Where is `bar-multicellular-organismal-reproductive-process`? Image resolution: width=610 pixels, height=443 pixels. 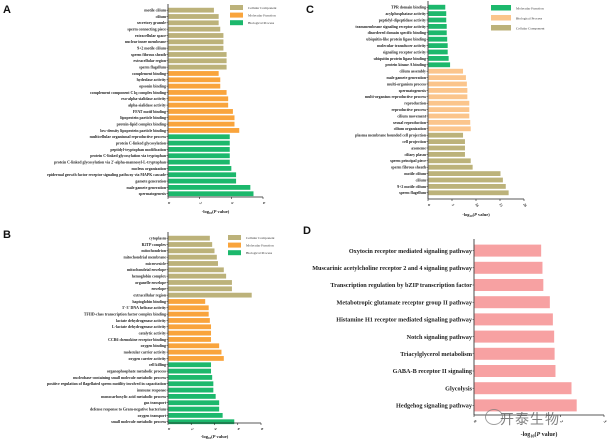 bar-multicellular-organismal-reproductive-process is located at coordinates (199, 137).